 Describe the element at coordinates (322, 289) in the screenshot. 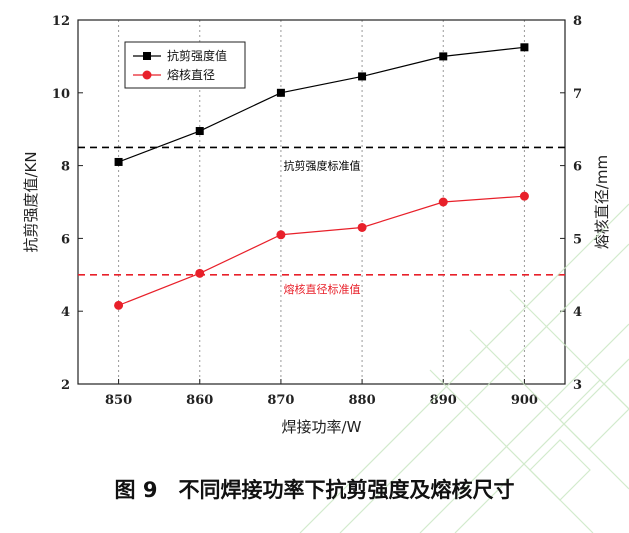

I see `reference-line-label: 熔核直径标准值` at that location.